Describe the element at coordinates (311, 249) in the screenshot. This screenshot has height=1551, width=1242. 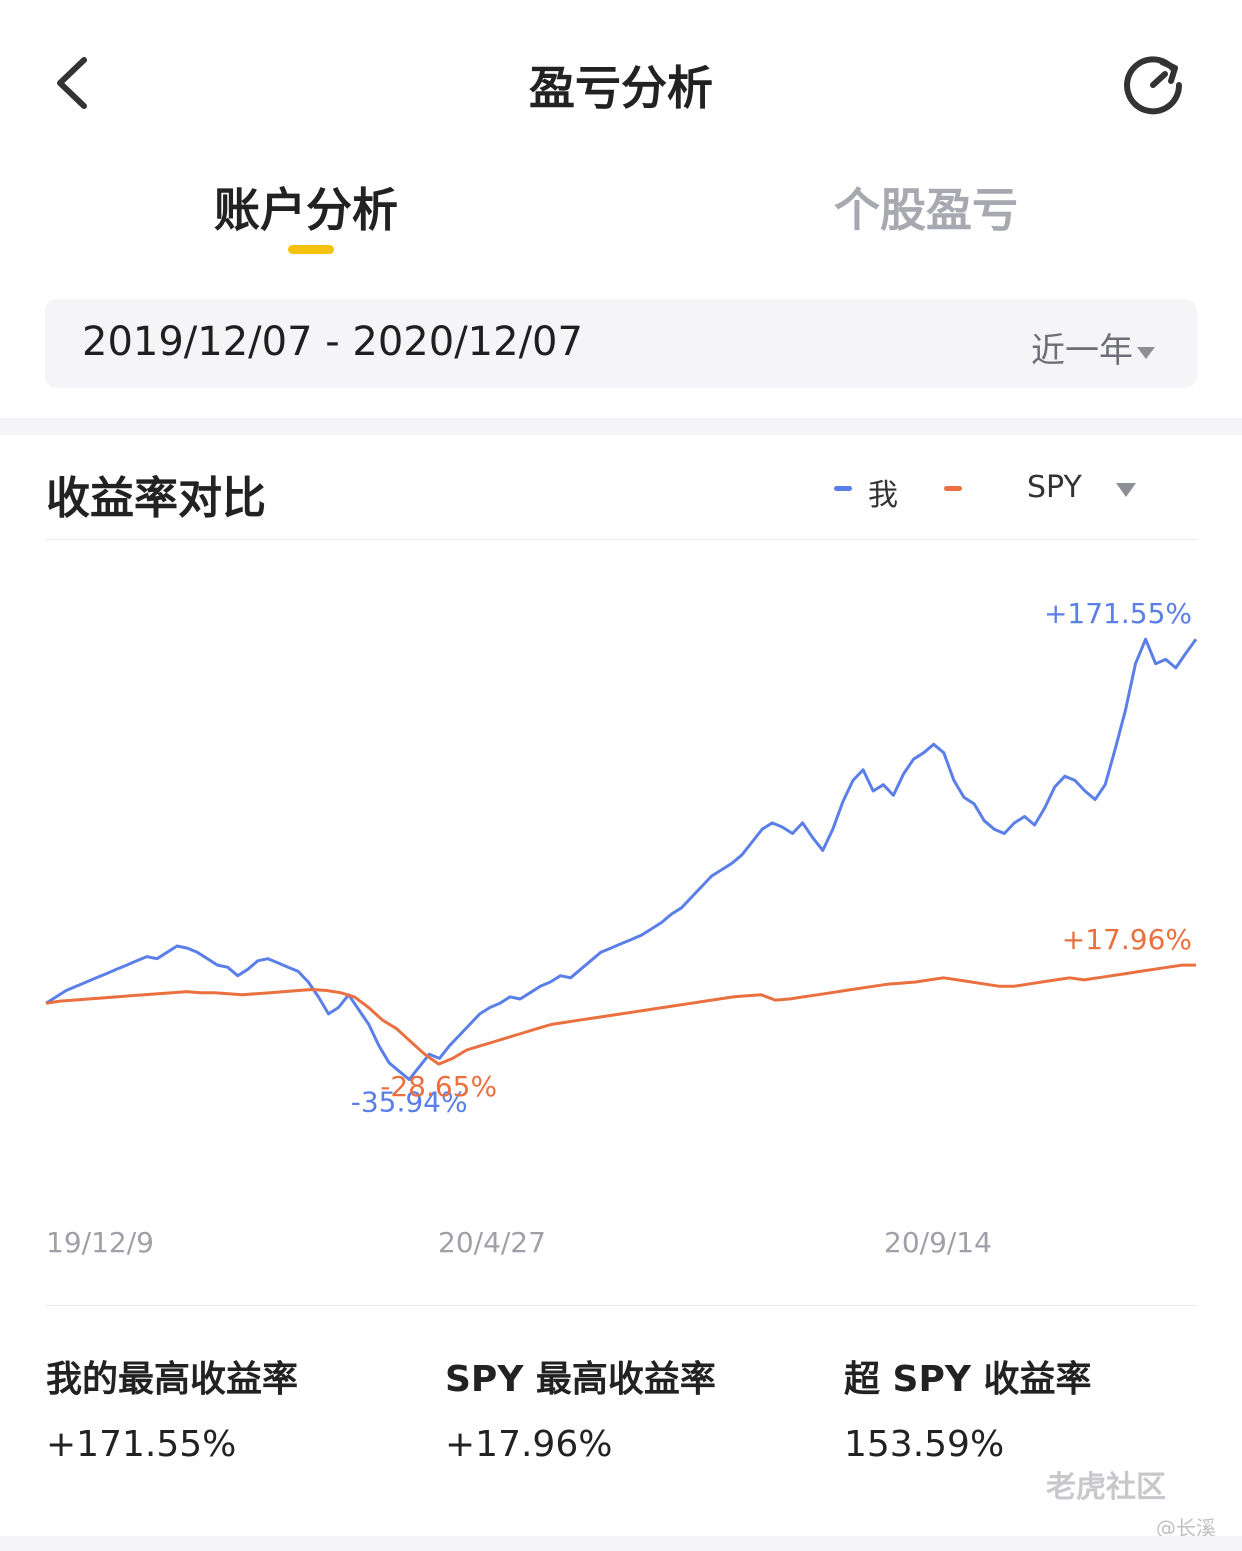
I see `active-tab-indicator` at that location.